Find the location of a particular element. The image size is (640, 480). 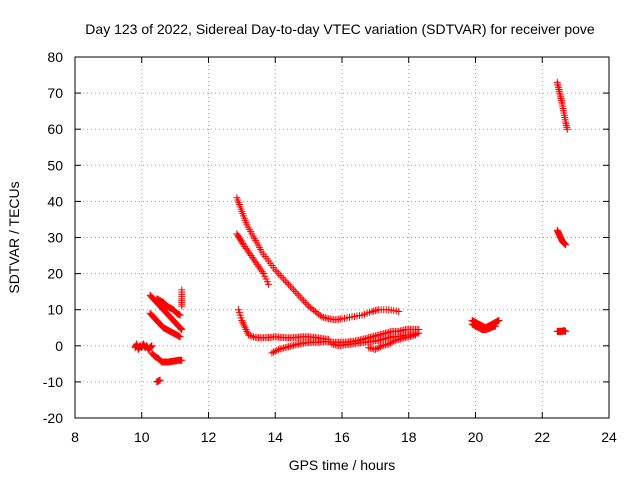

series-arc-m is located at coordinates (392, 342).